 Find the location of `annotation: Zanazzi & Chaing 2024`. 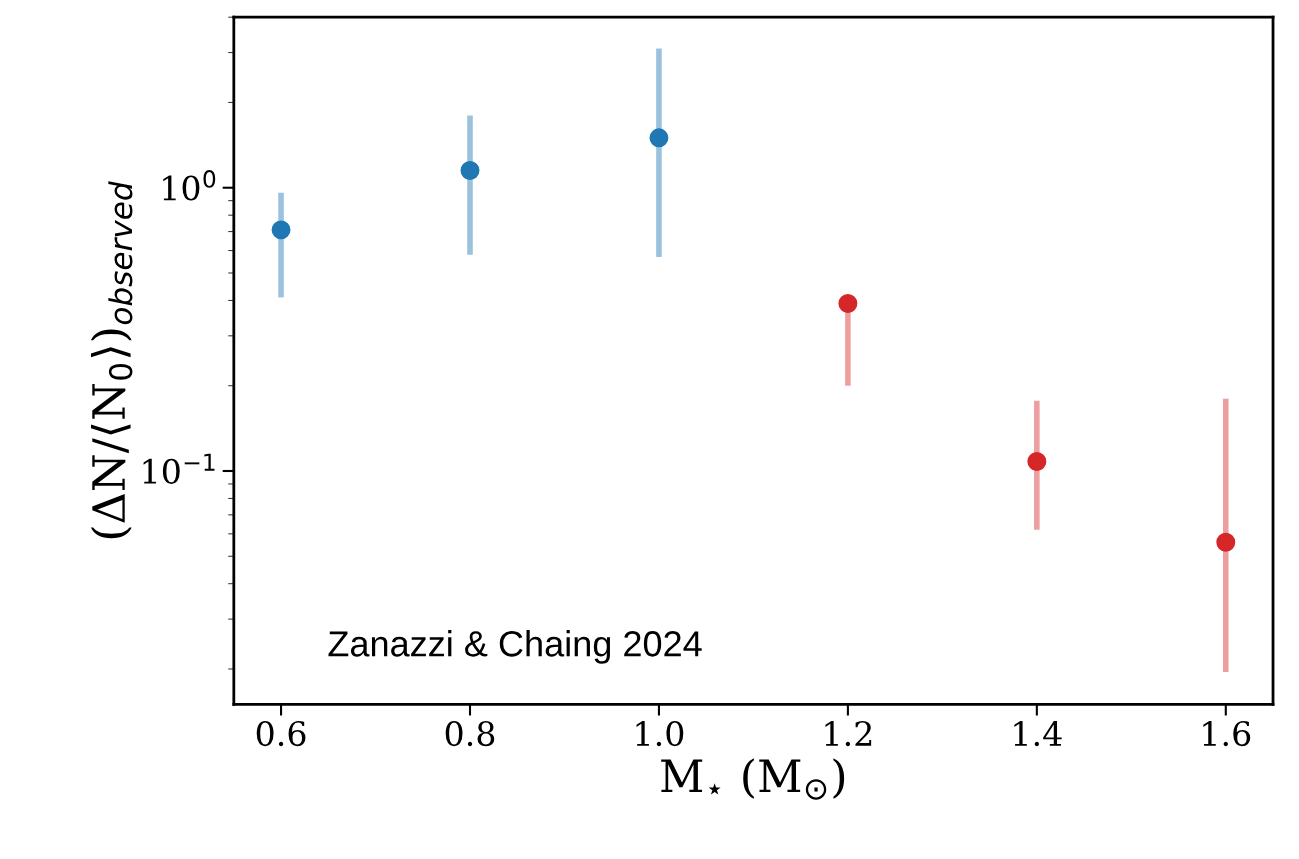

annotation: Zanazzi & Chaing 2024 is located at coordinates (515, 647).